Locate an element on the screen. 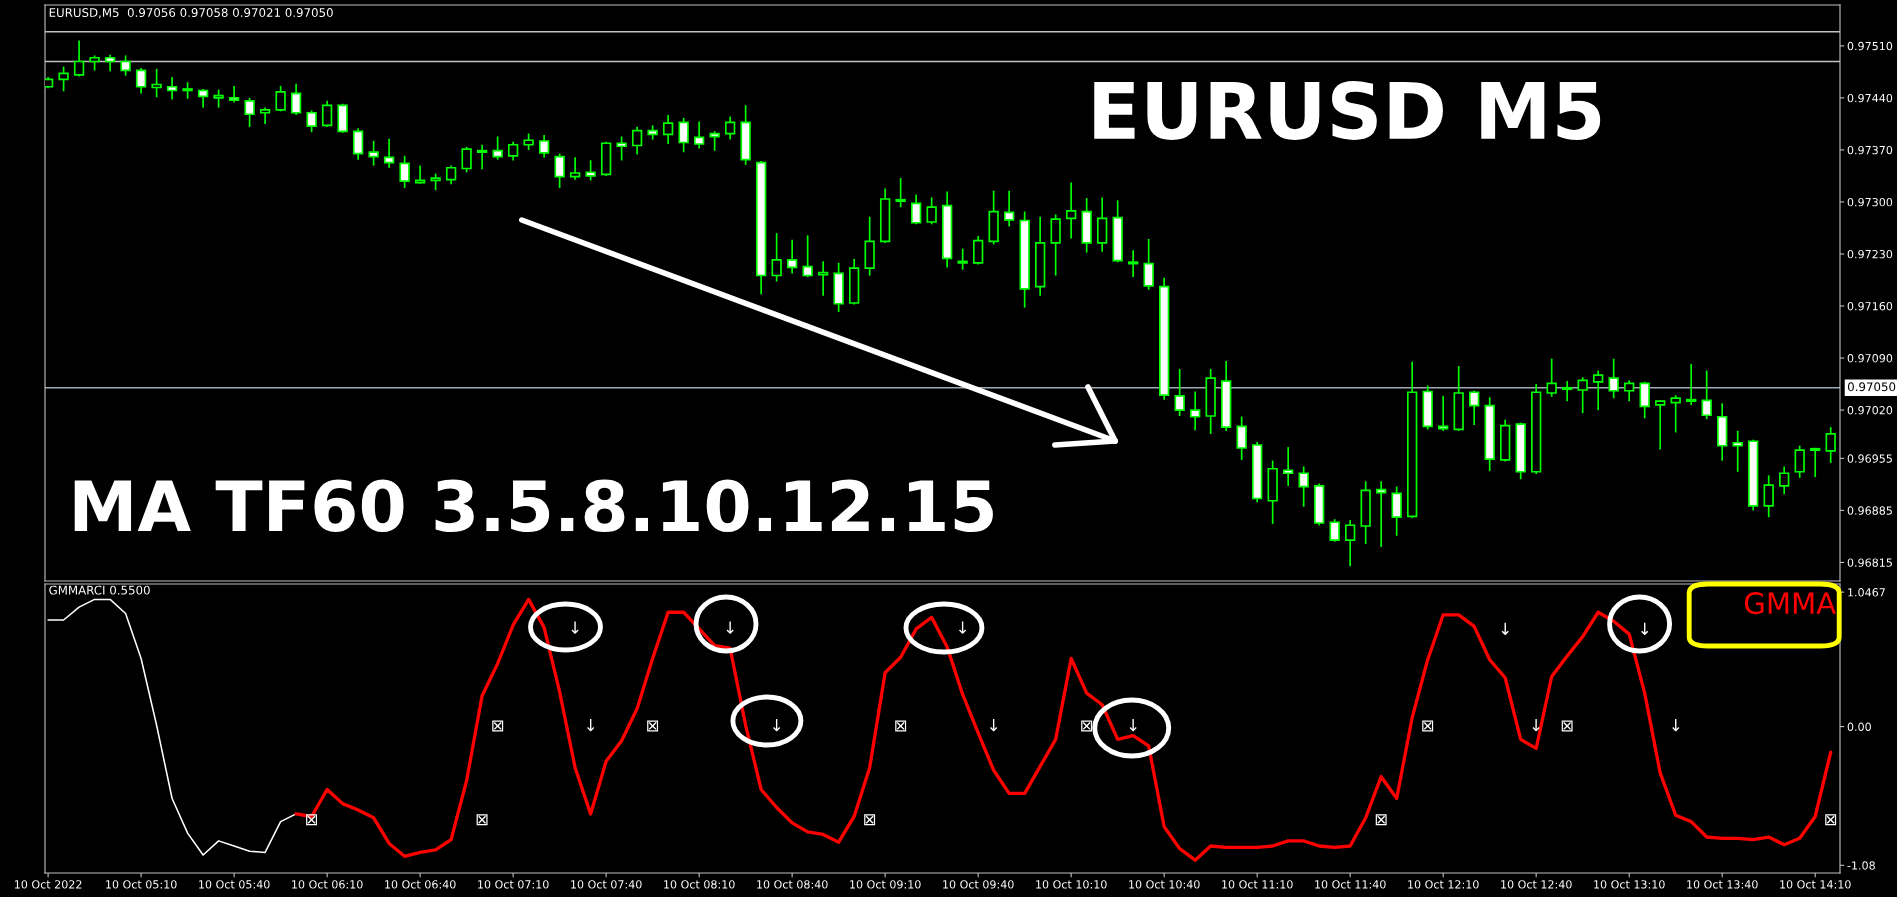  x-tick-label: 10 Oct 11:10 is located at coordinates (1257, 884).